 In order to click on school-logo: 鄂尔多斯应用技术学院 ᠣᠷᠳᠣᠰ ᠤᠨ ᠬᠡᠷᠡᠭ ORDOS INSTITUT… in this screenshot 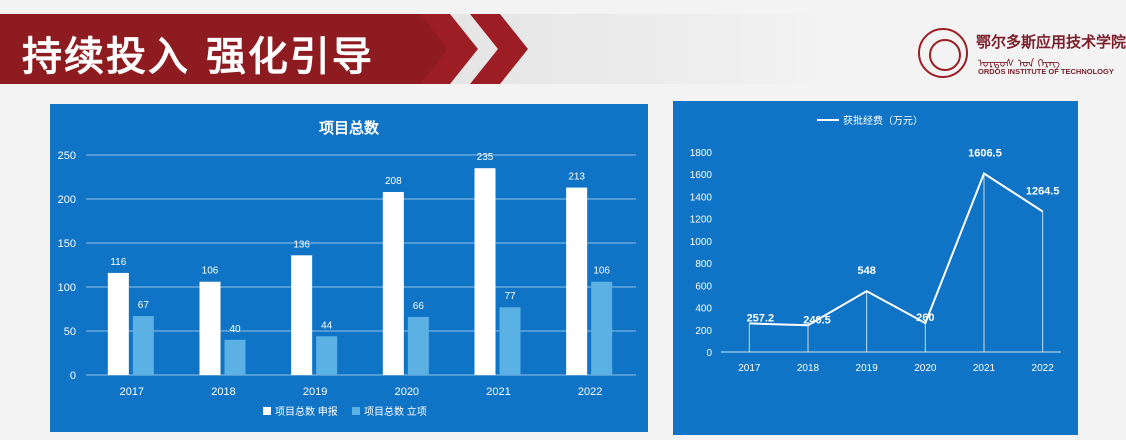, I will do `click(1022, 56)`.